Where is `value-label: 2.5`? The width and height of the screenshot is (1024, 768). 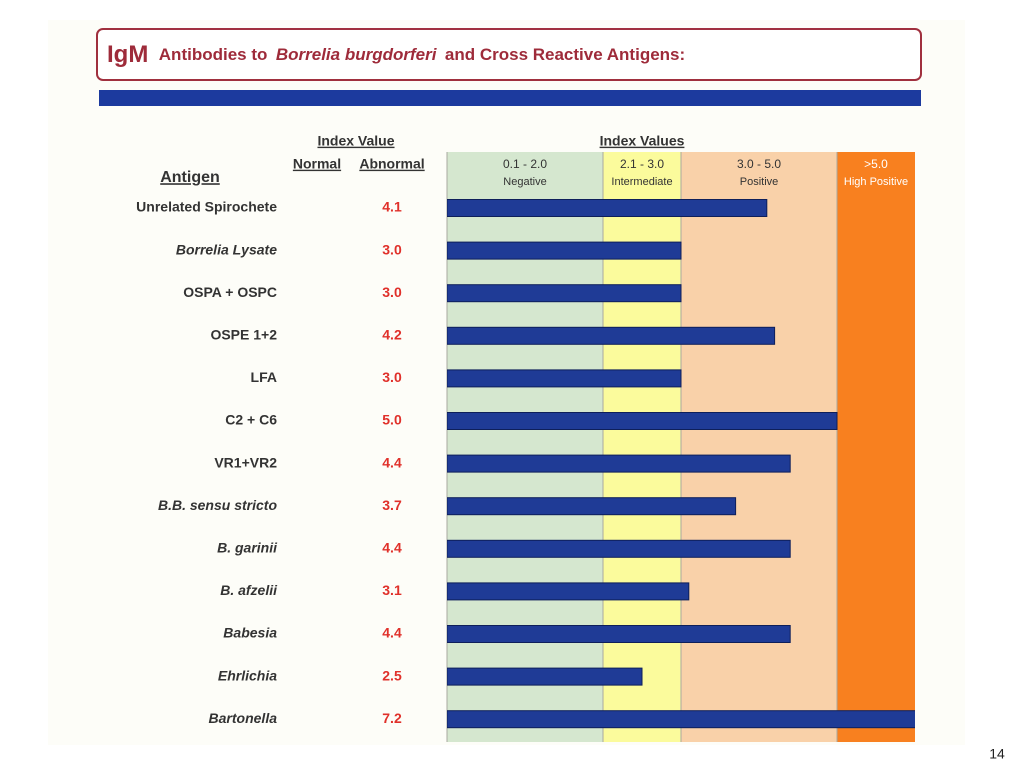
value-label: 2.5 is located at coordinates (392, 675).